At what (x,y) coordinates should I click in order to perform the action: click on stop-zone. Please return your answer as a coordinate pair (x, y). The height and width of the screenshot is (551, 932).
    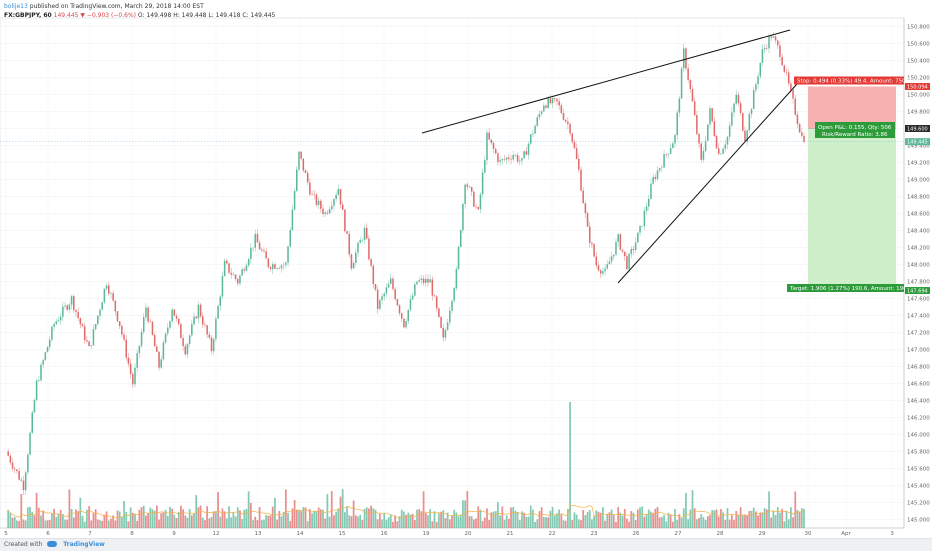
    Looking at the image, I should click on (852, 107).